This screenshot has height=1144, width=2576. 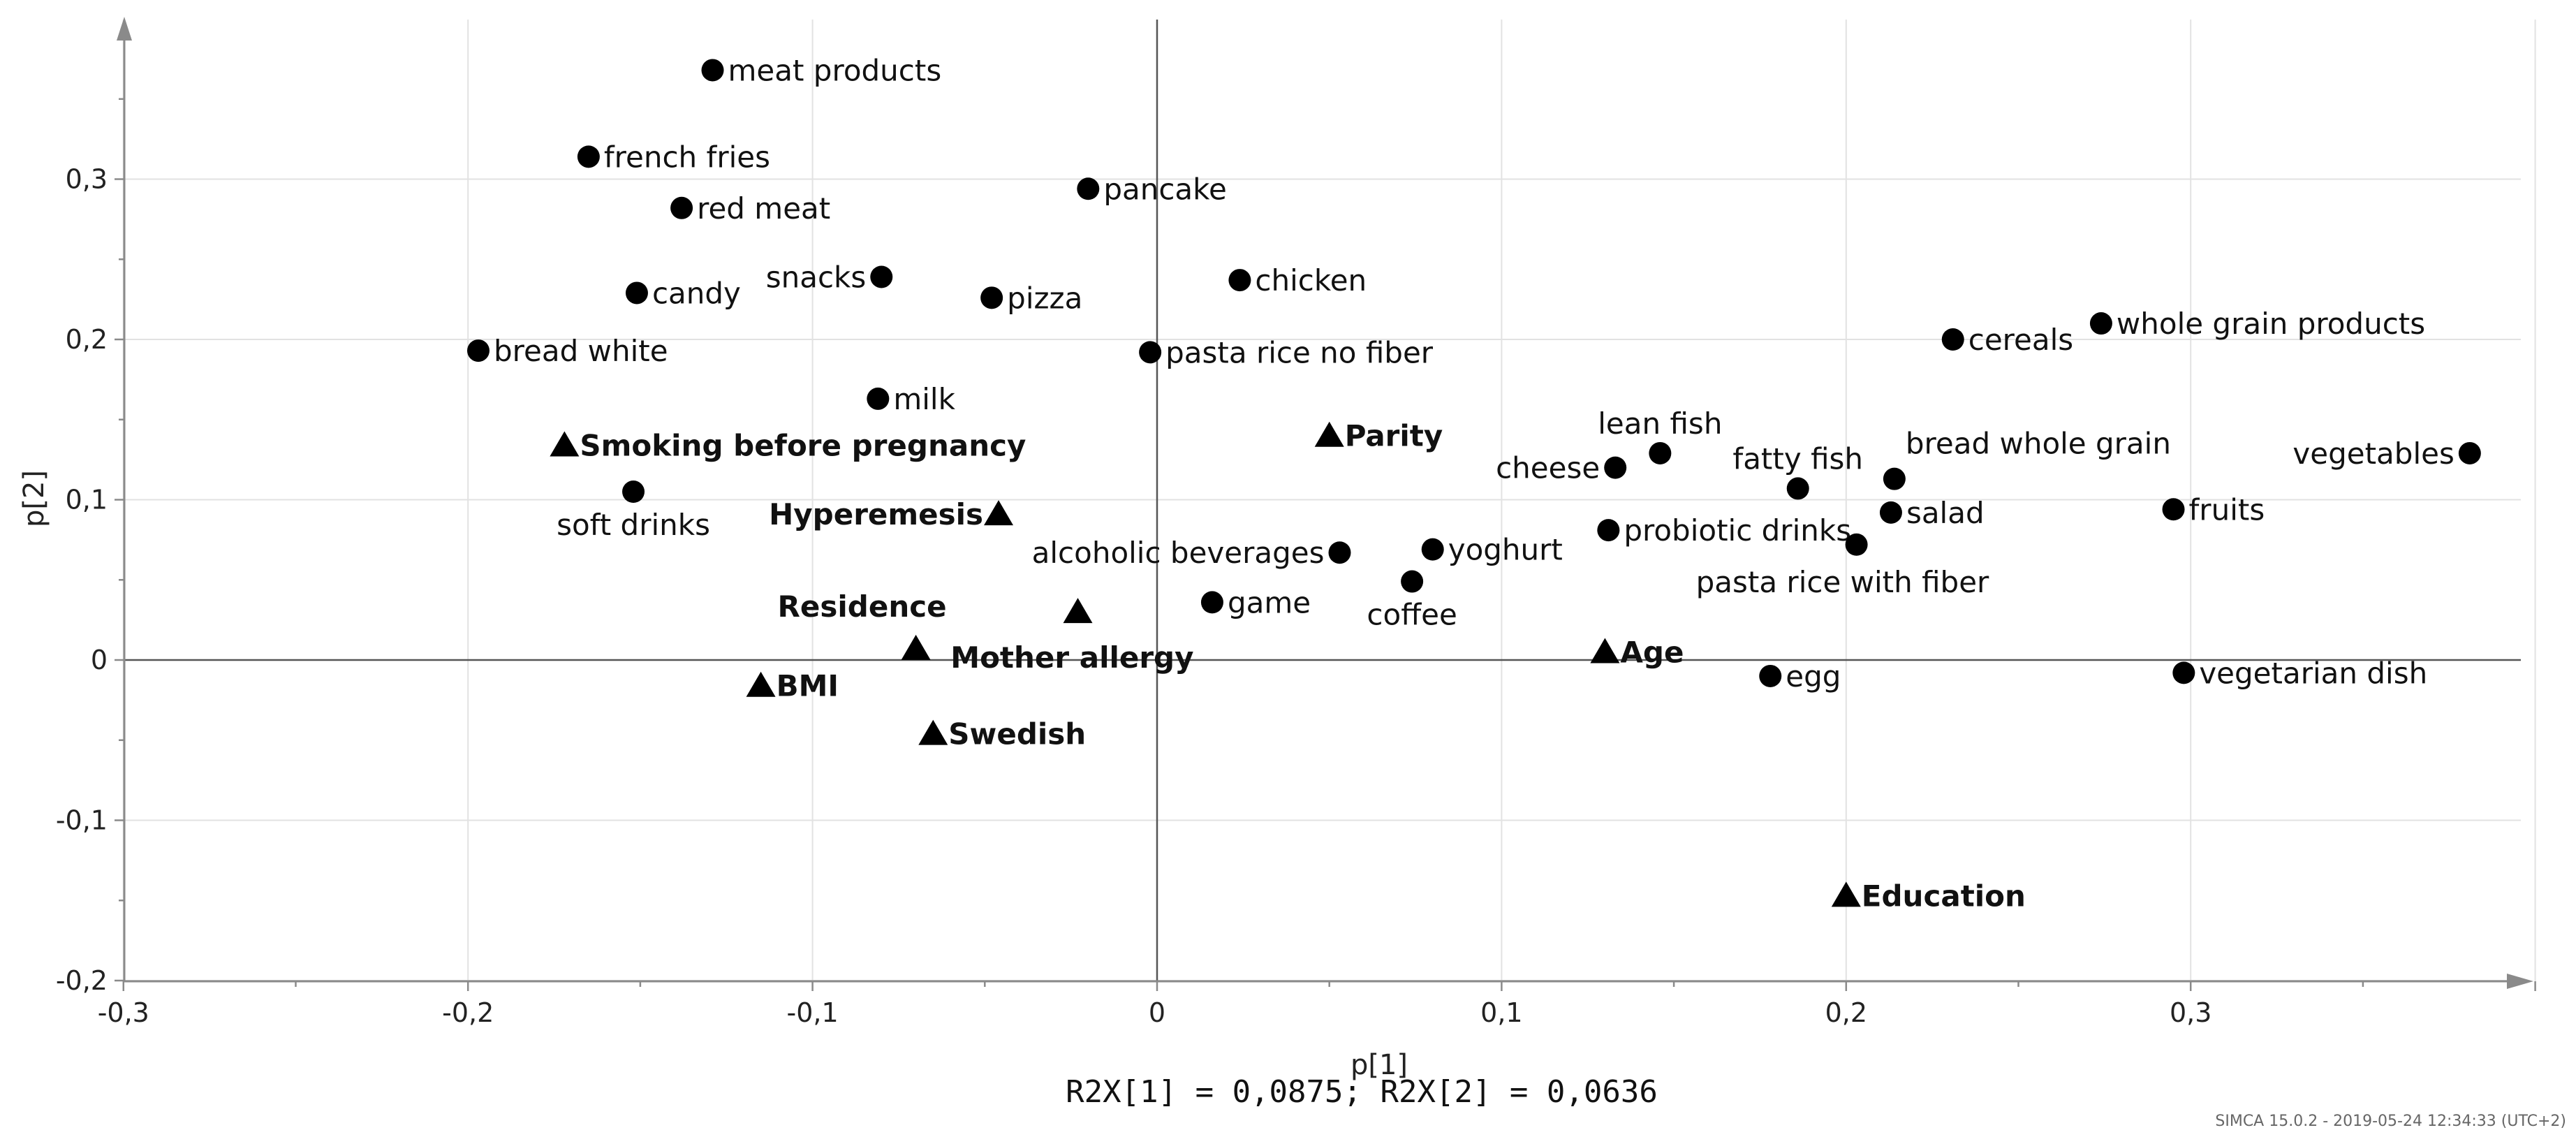 What do you see at coordinates (2020, 340) in the screenshot?
I see `data-point-label: cereals` at bounding box center [2020, 340].